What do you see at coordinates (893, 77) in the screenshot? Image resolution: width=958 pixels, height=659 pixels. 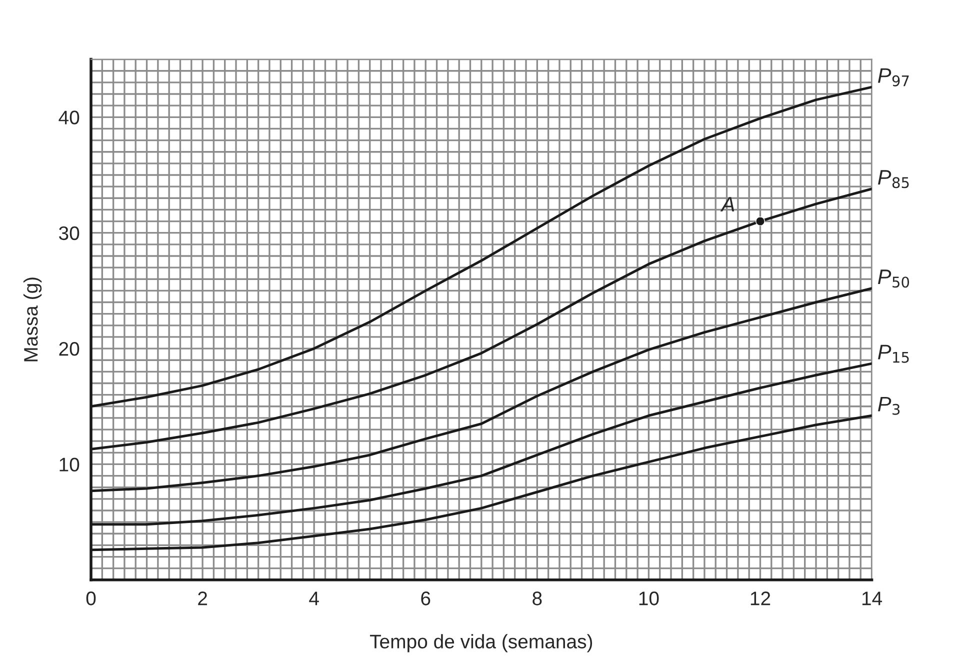 I see `series-label: P$_{97}$` at bounding box center [893, 77].